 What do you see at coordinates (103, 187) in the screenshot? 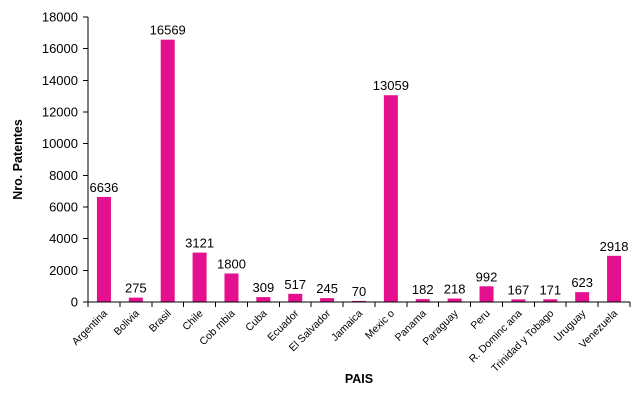
I see `data-label: 6636` at bounding box center [103, 187].